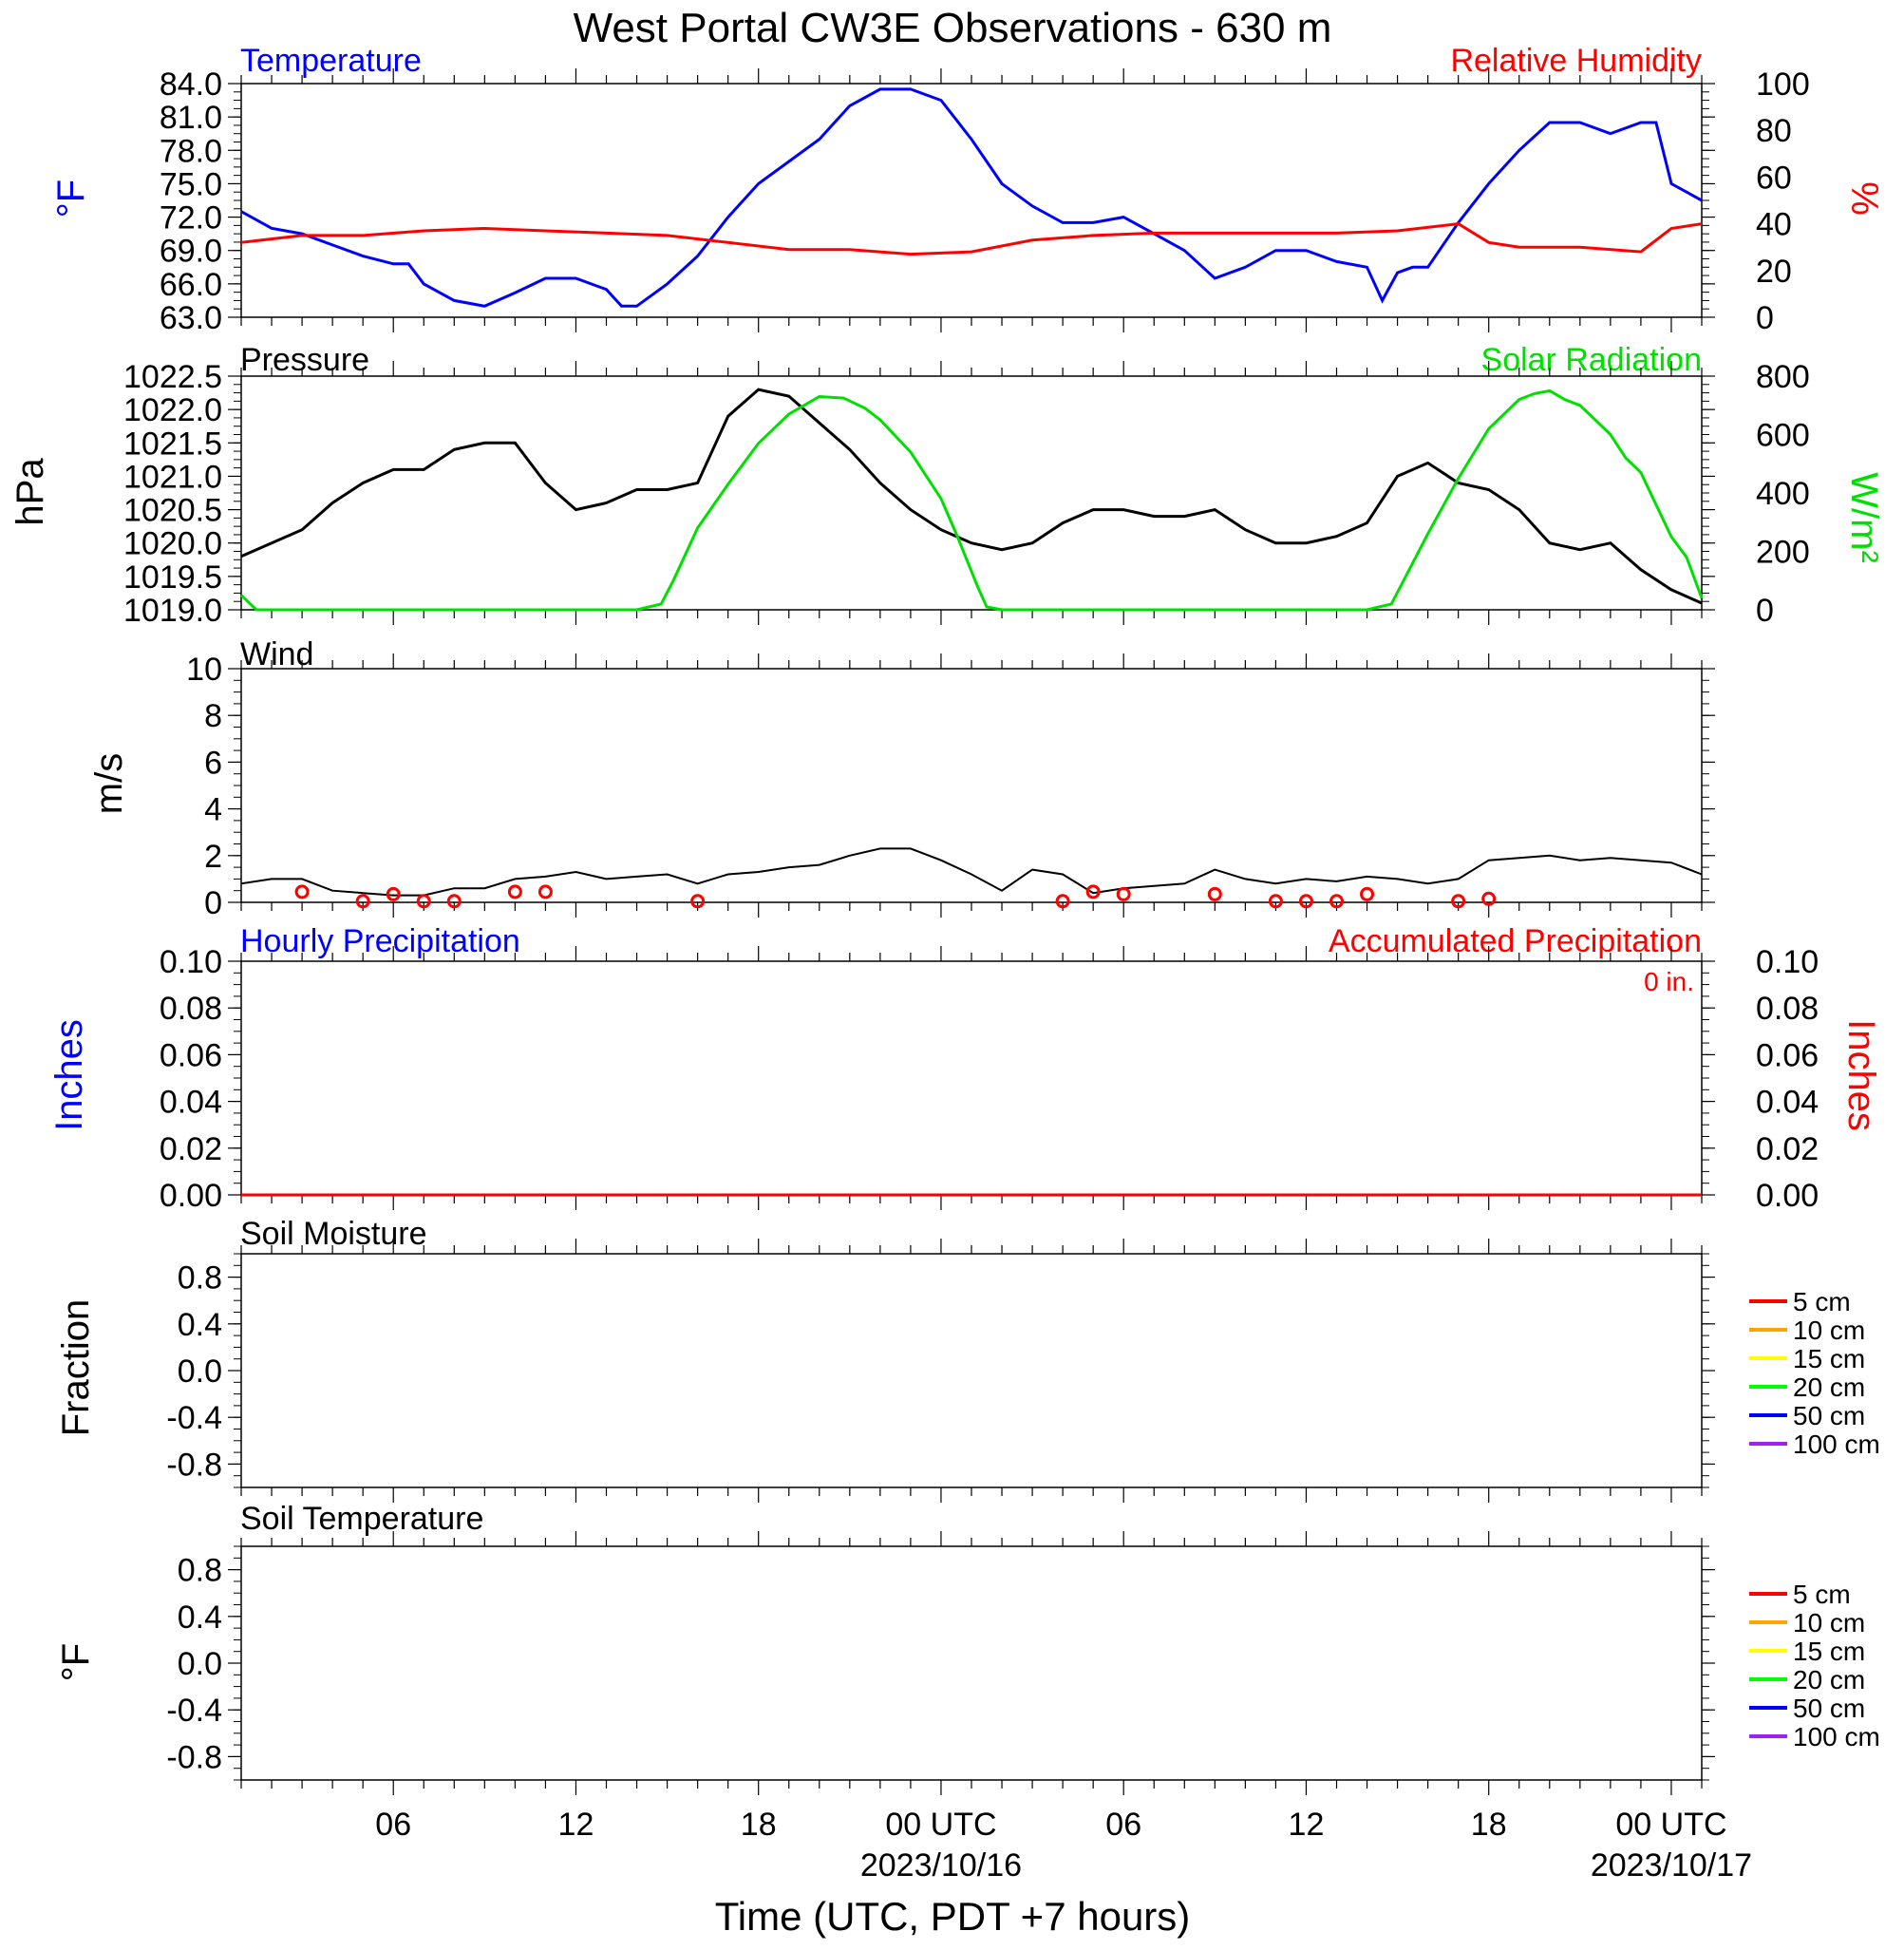 Image resolution: width=1904 pixels, height=1950 pixels. I want to click on y-tick-label: 1022.5, so click(172, 377).